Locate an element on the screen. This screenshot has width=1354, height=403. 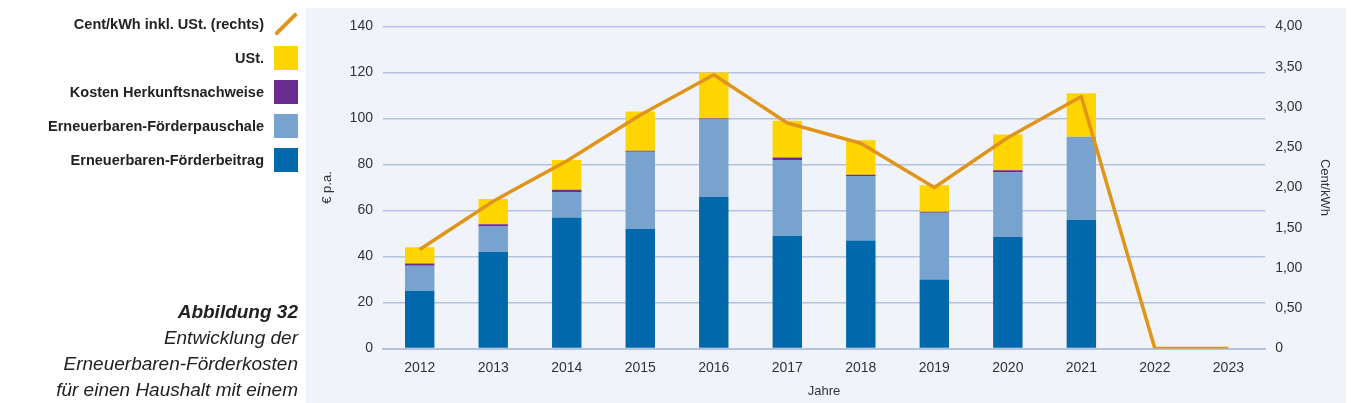
x-tick-label: 2020 is located at coordinates (1008, 366).